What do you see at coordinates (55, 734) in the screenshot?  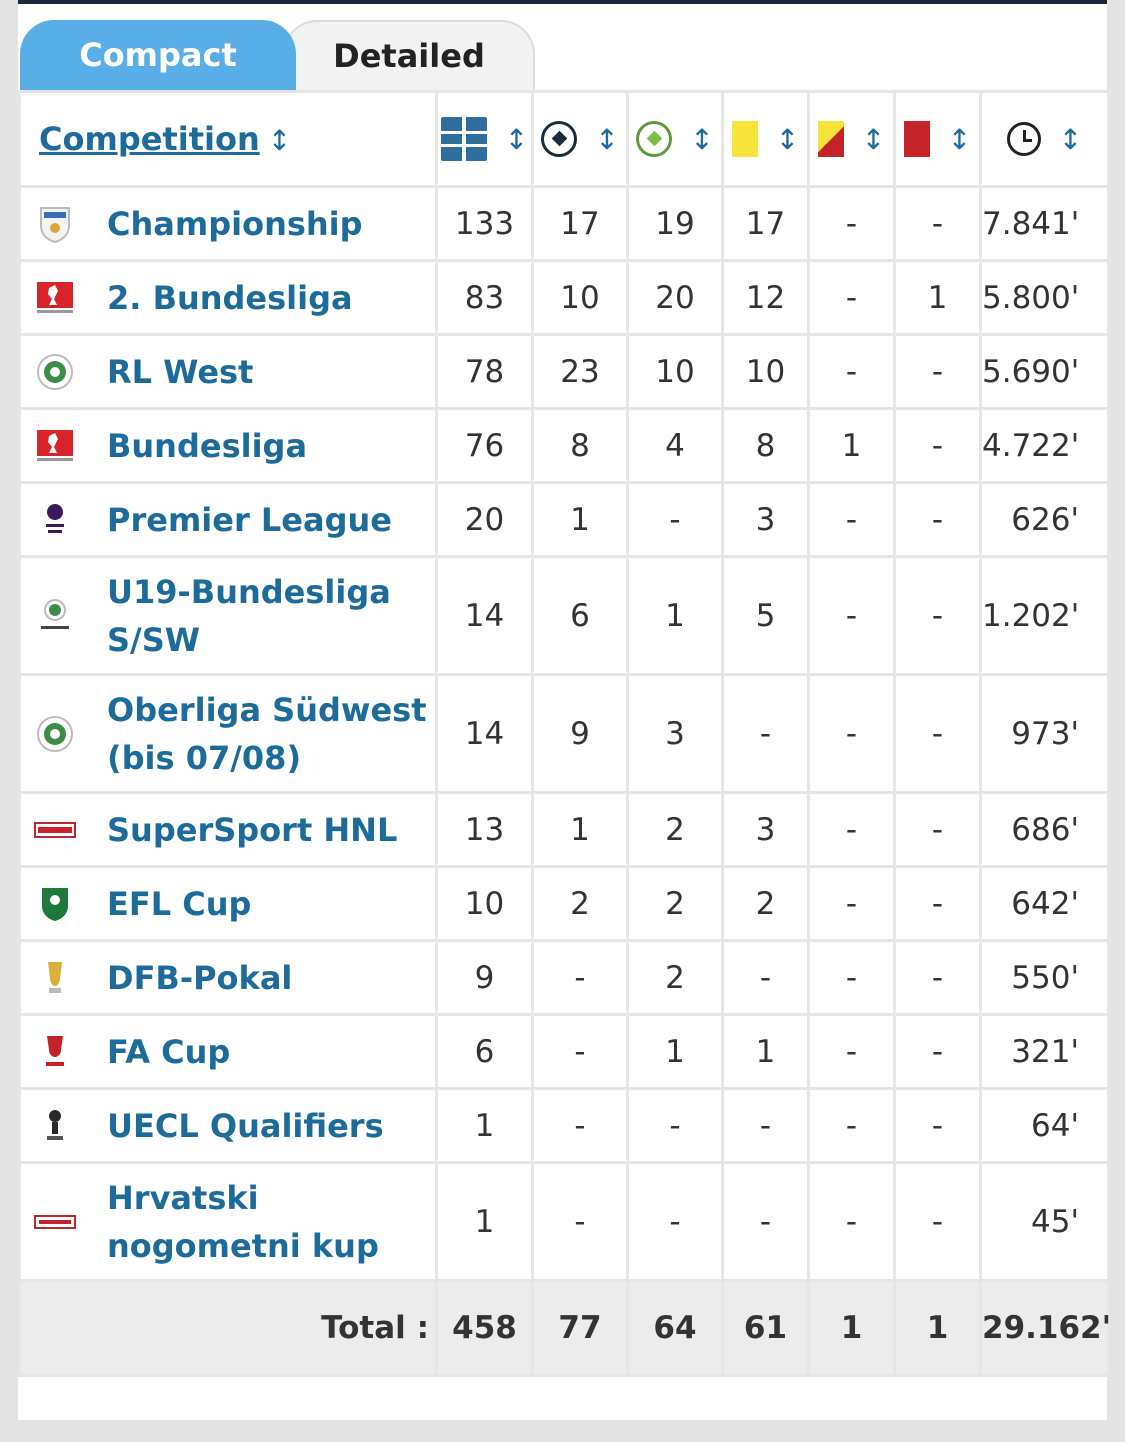 I see `oberliga-suedwest-logo` at bounding box center [55, 734].